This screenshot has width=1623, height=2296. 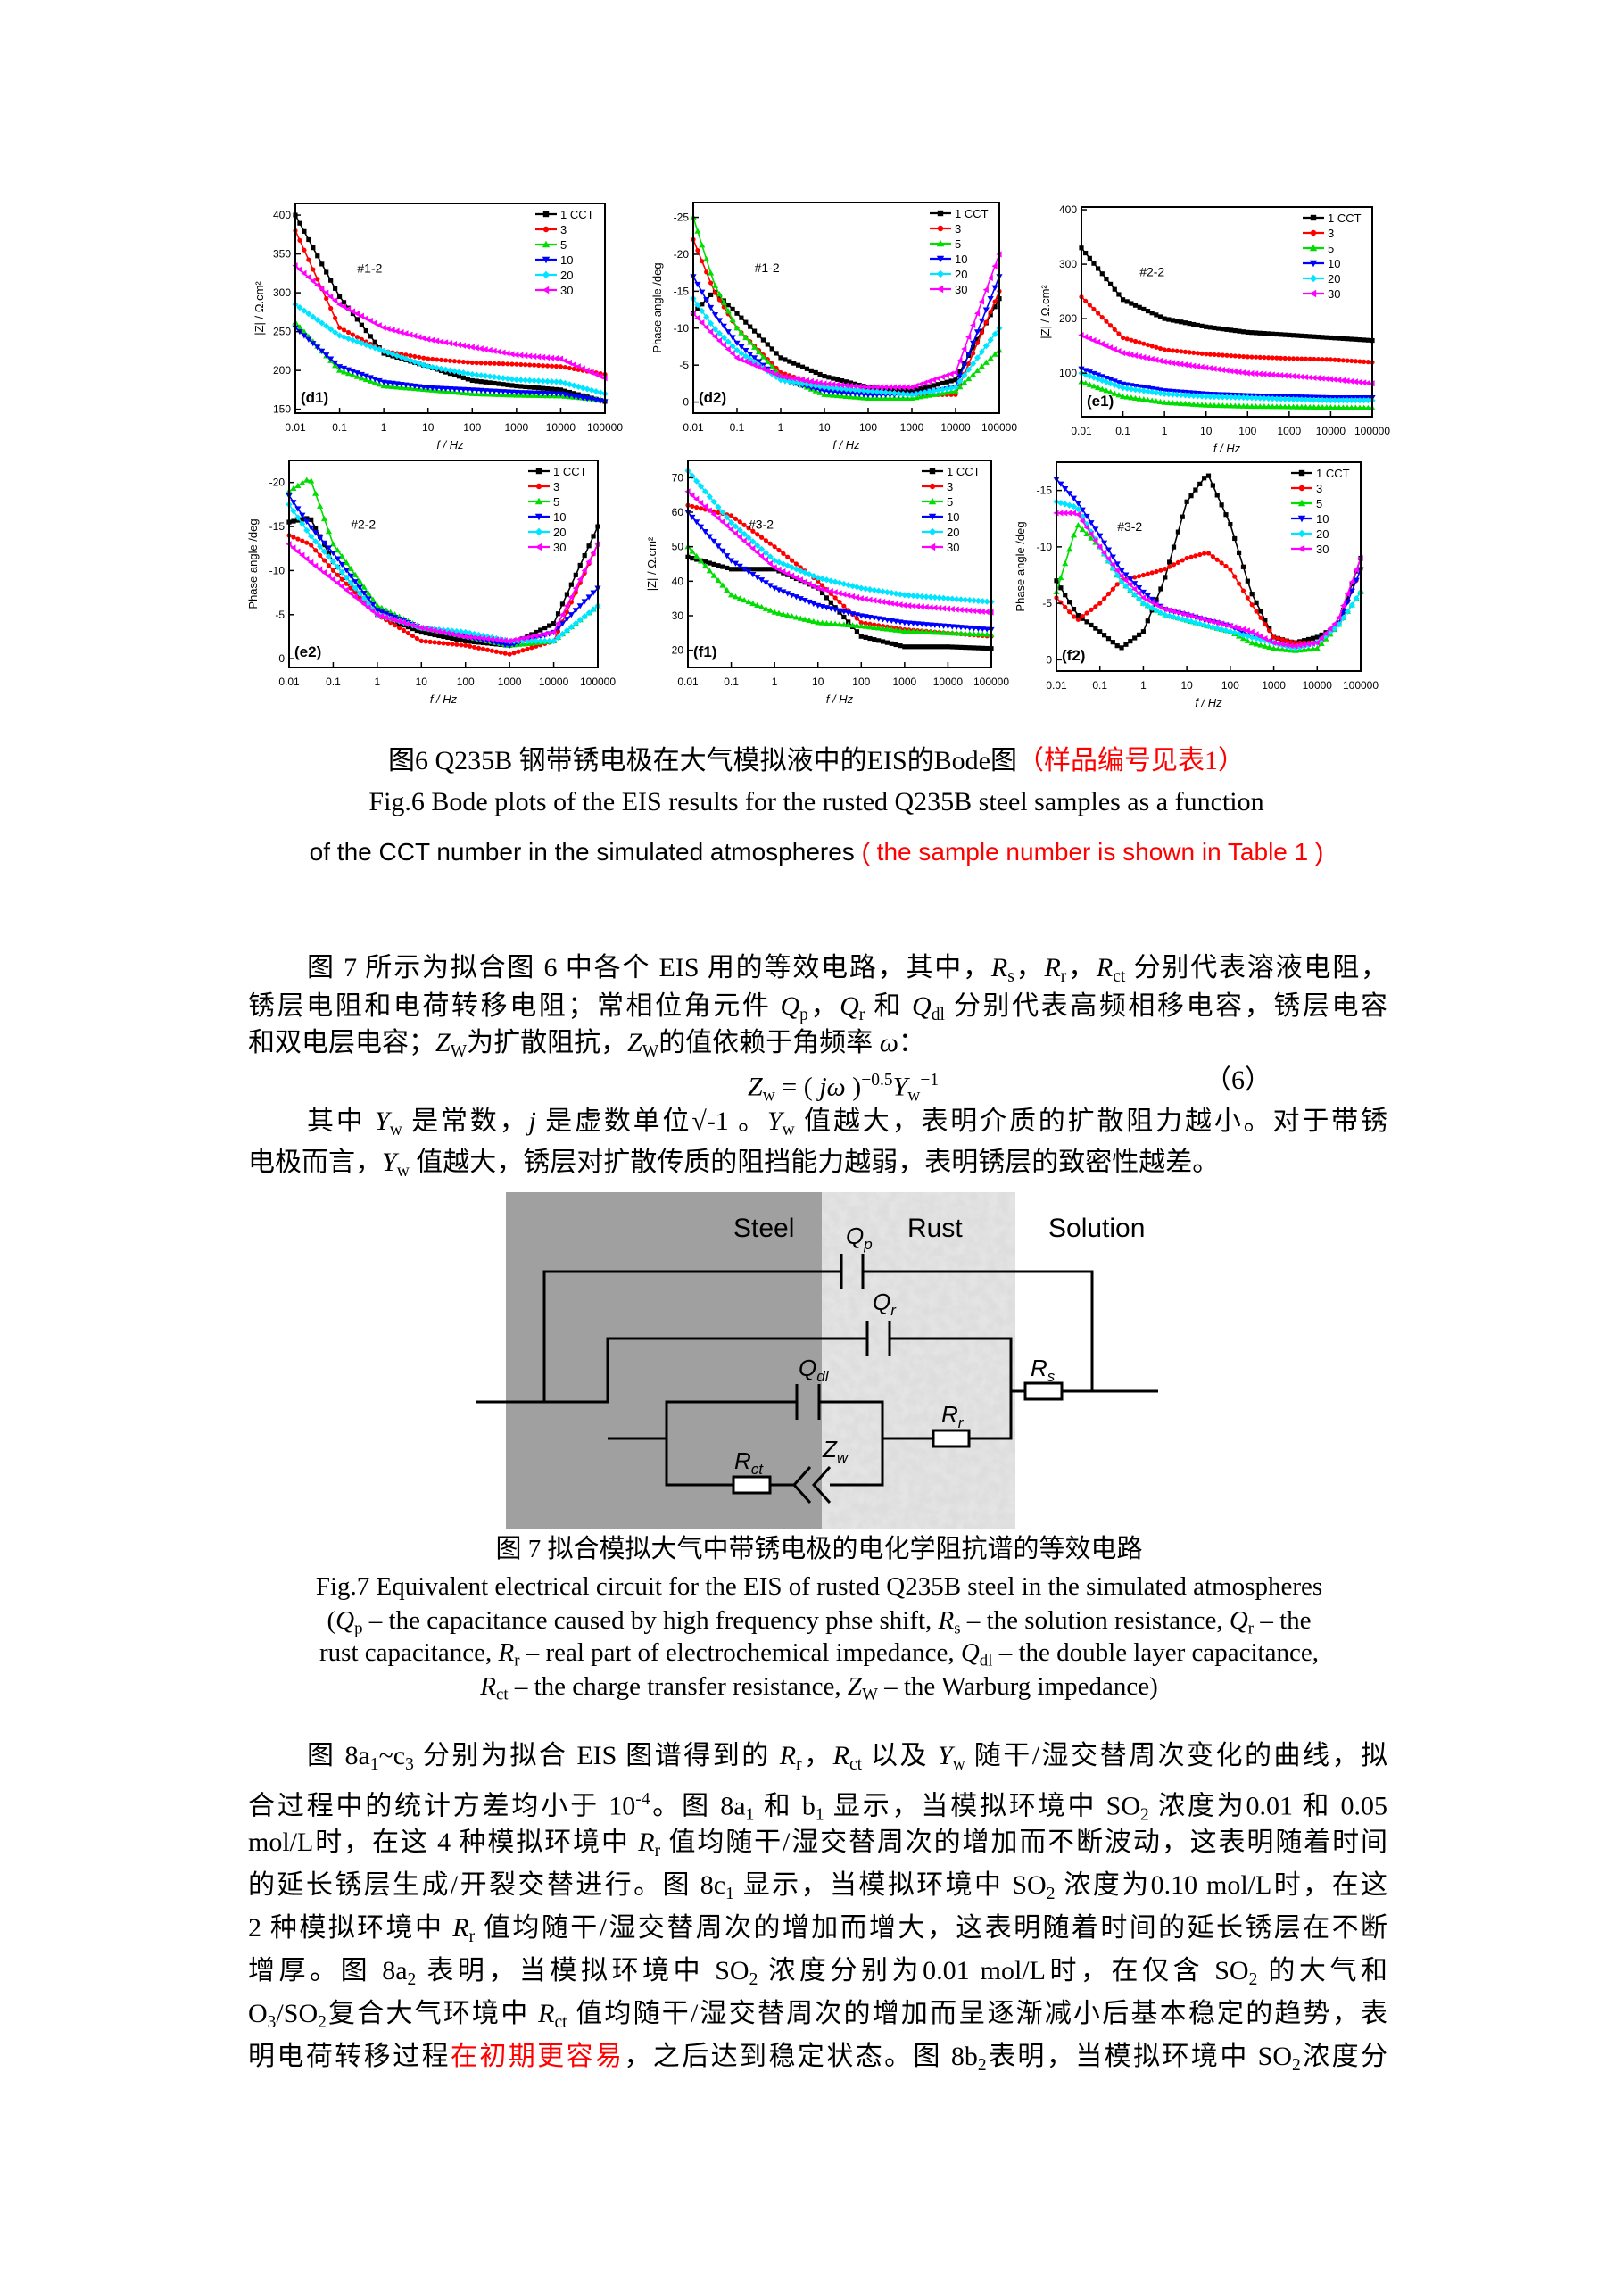 What do you see at coordinates (678, 547) in the screenshot?
I see `y-tick-label: 50` at bounding box center [678, 547].